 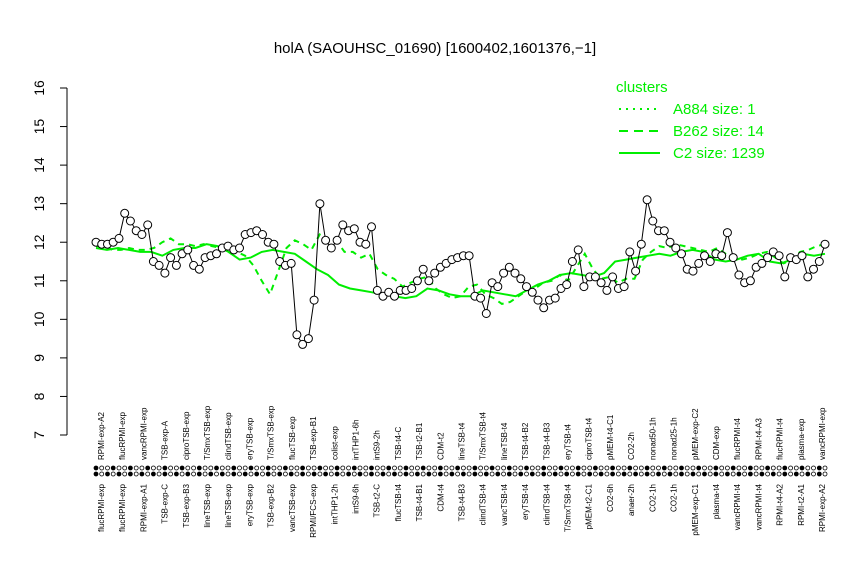 What do you see at coordinates (313, 438) in the screenshot?
I see `top-label-10: TSB-exp-B1` at bounding box center [313, 438].